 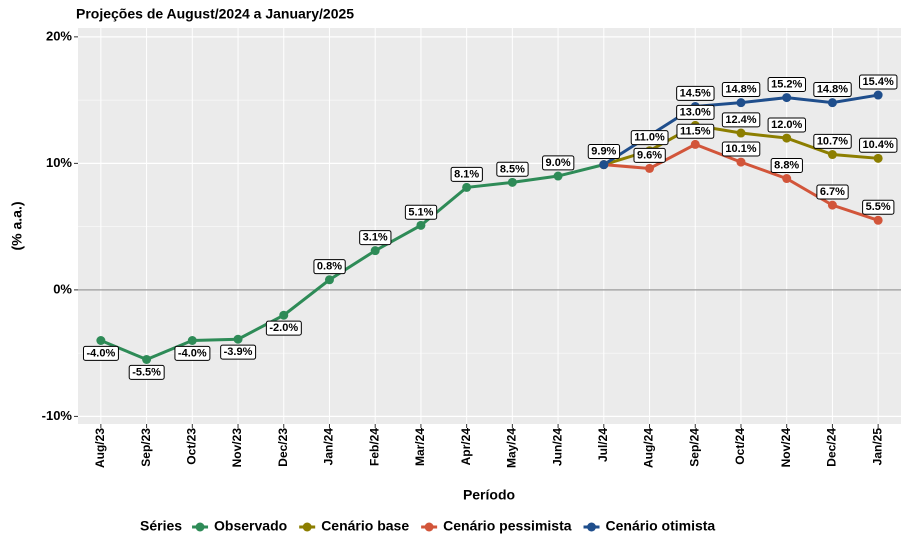 What do you see at coordinates (740, 120) in the screenshot?
I see `data-label-text: 12.4%` at bounding box center [740, 120].